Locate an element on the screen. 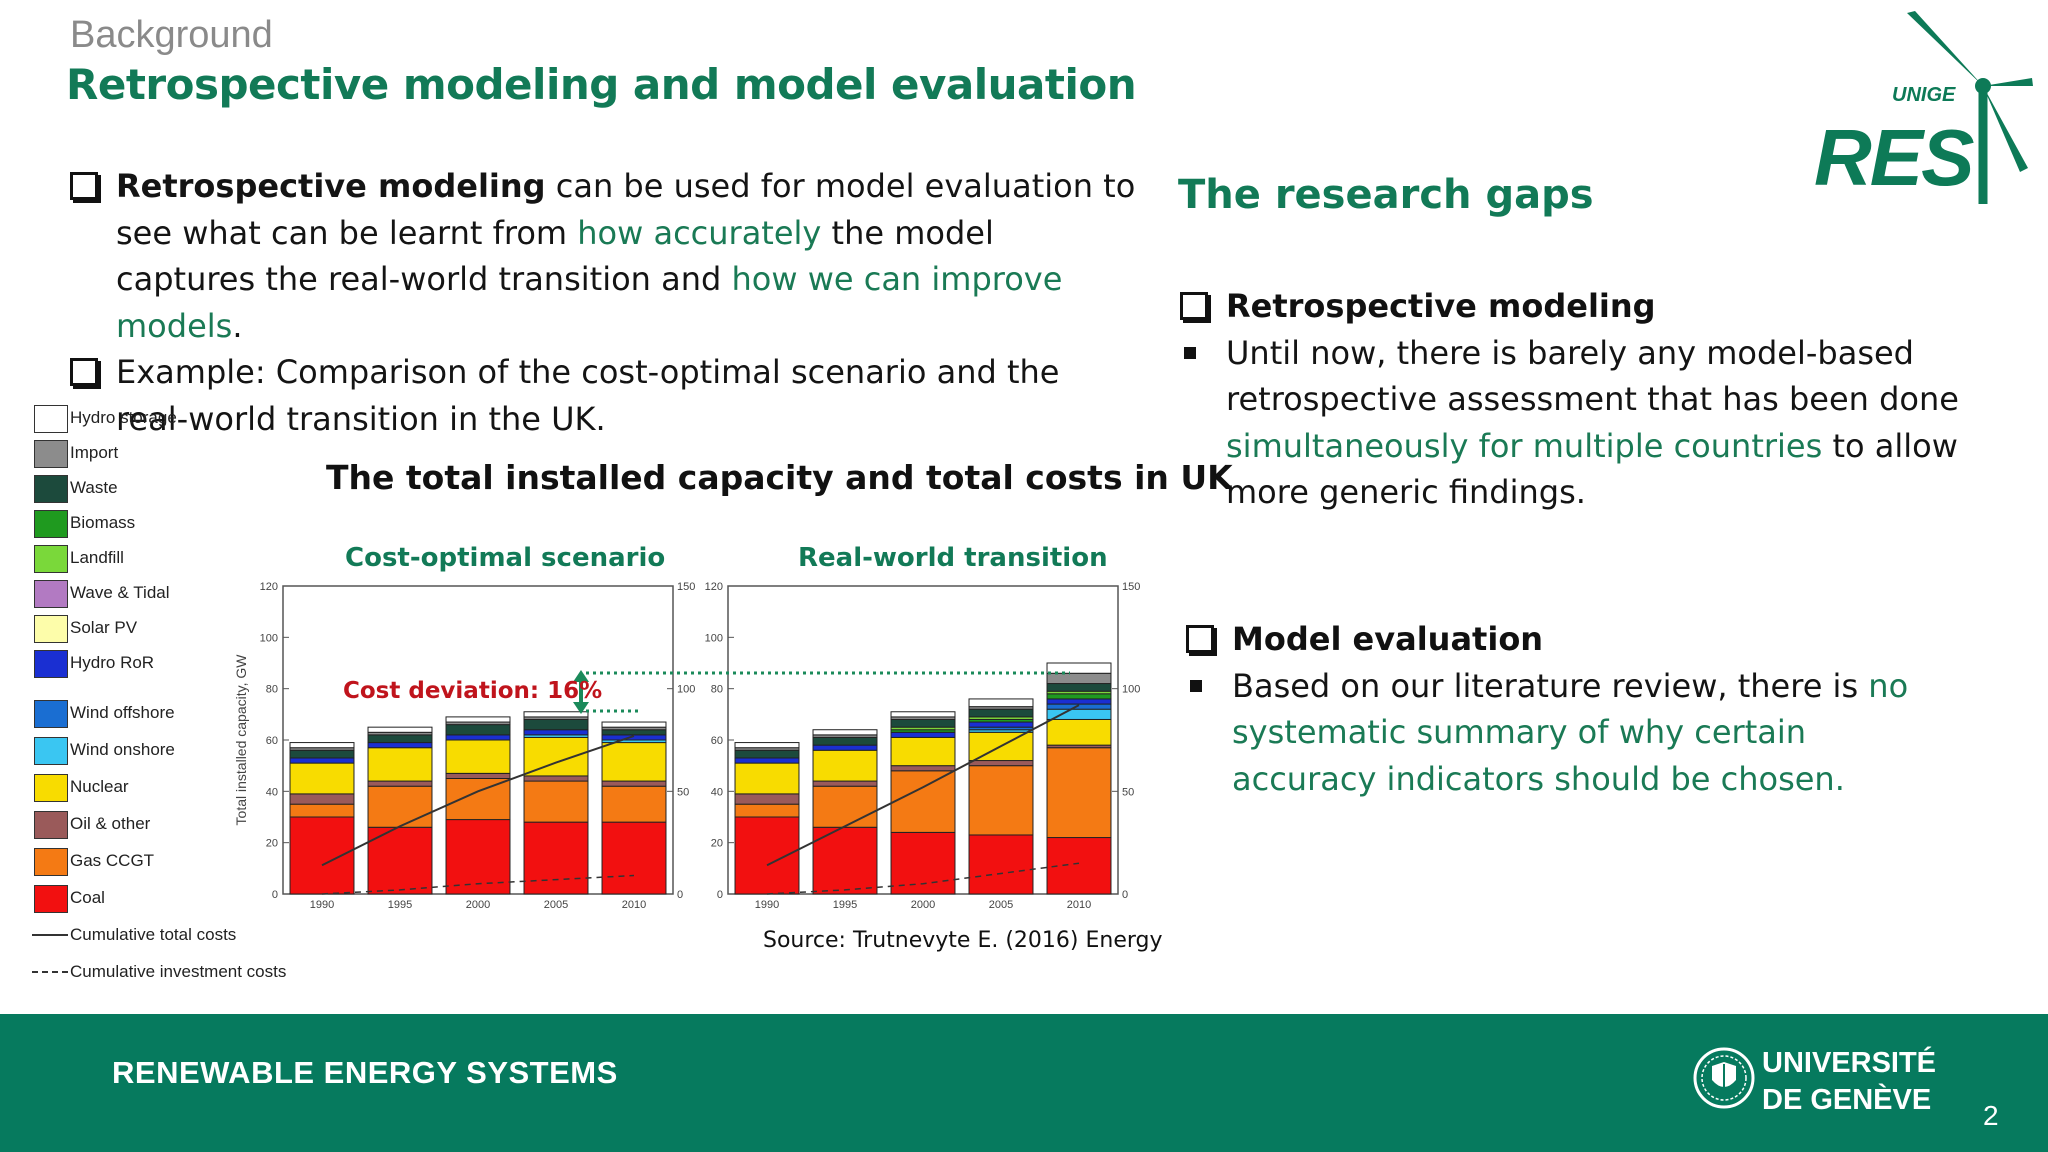 The height and width of the screenshot is (1152, 2048). checkbox-bullet-icon is located at coordinates (1200, 639).